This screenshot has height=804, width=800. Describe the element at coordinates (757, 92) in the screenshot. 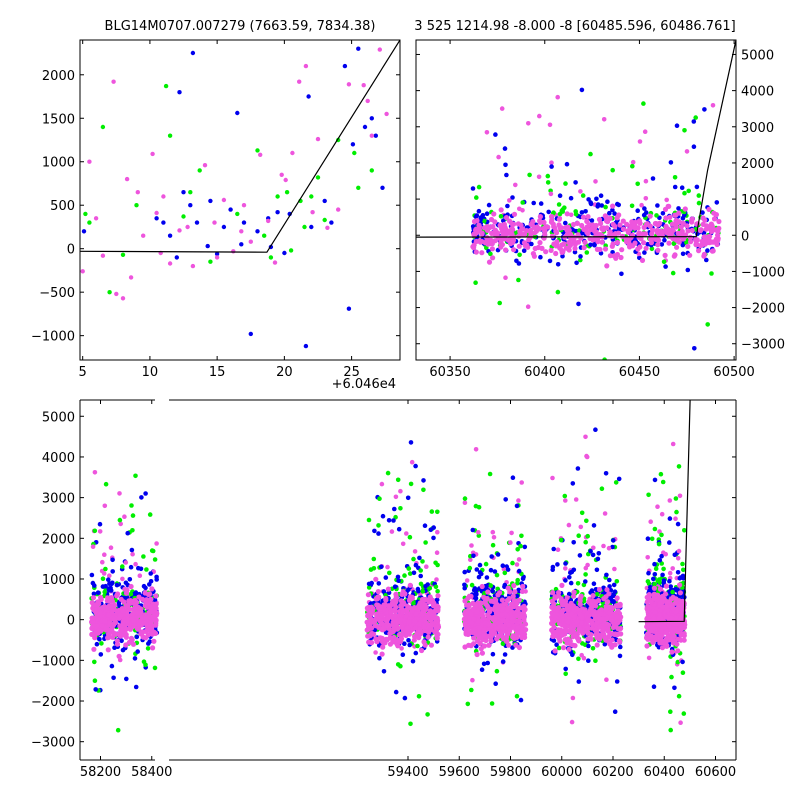

I see `y-tick-label: 4000` at that location.